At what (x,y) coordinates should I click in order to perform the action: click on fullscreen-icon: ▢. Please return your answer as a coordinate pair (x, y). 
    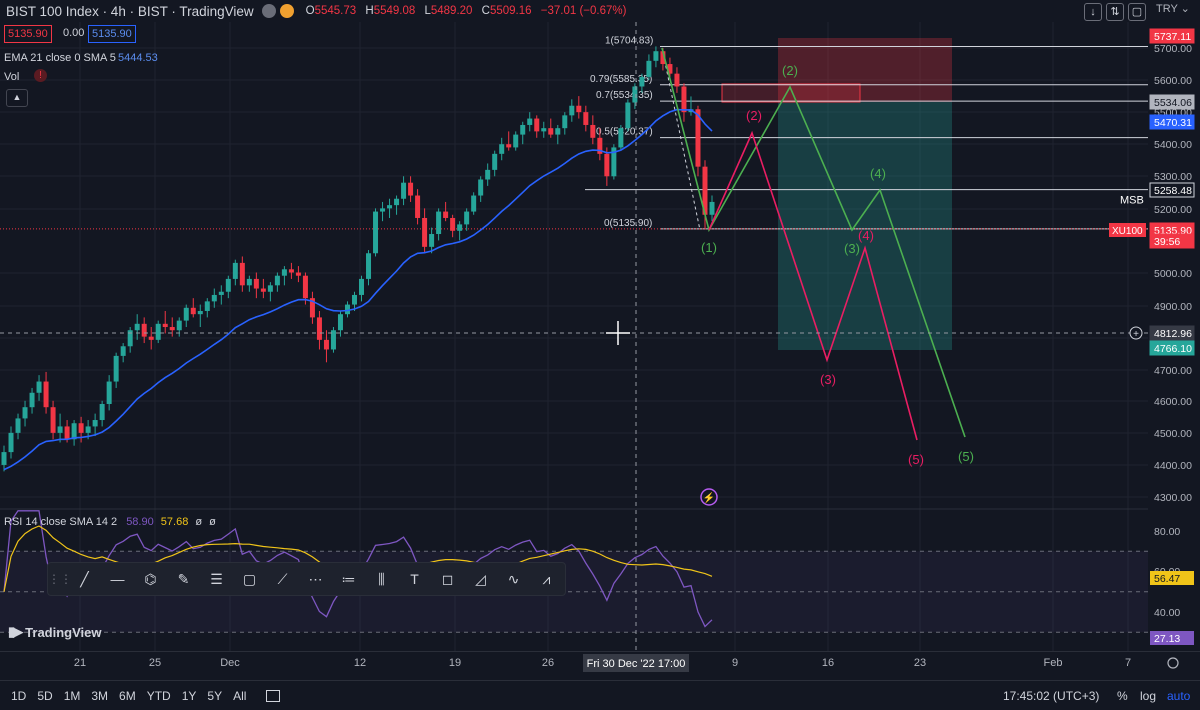
    Looking at the image, I should click on (1137, 12).